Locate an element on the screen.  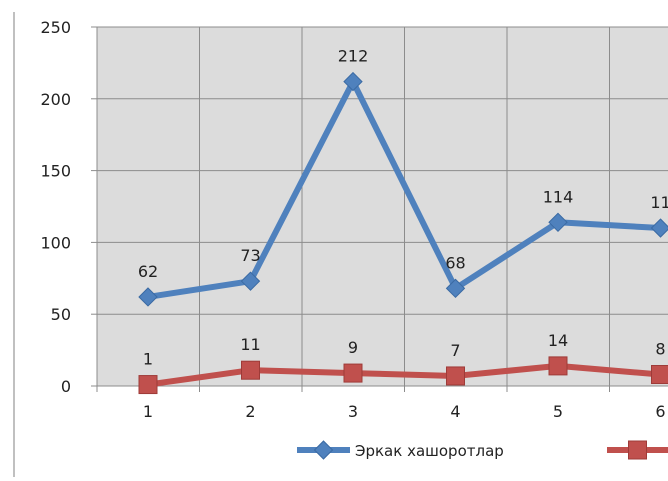
data-label: 73 is located at coordinates (250, 255).